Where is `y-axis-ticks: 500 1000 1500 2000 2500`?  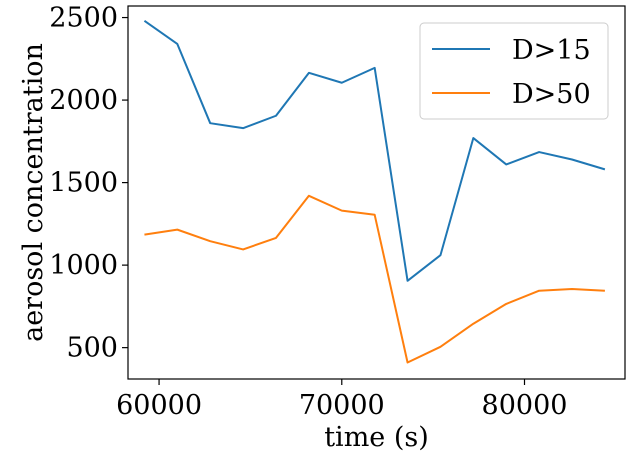 y-axis-ticks: 500 1000 1500 2000 2500 is located at coordinates (88, 183).